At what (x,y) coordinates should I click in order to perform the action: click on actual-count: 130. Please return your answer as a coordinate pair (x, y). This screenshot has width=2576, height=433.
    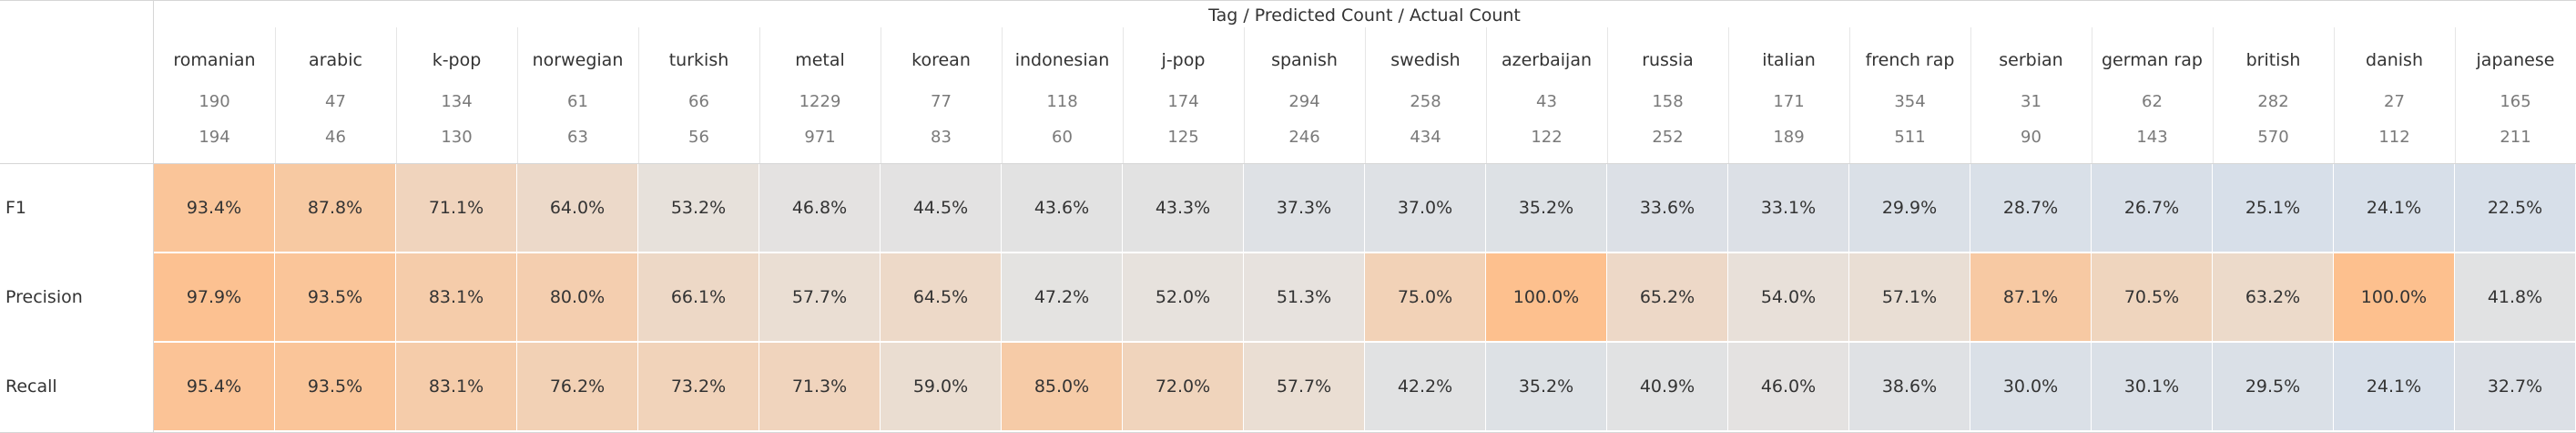
    Looking at the image, I should click on (457, 137).